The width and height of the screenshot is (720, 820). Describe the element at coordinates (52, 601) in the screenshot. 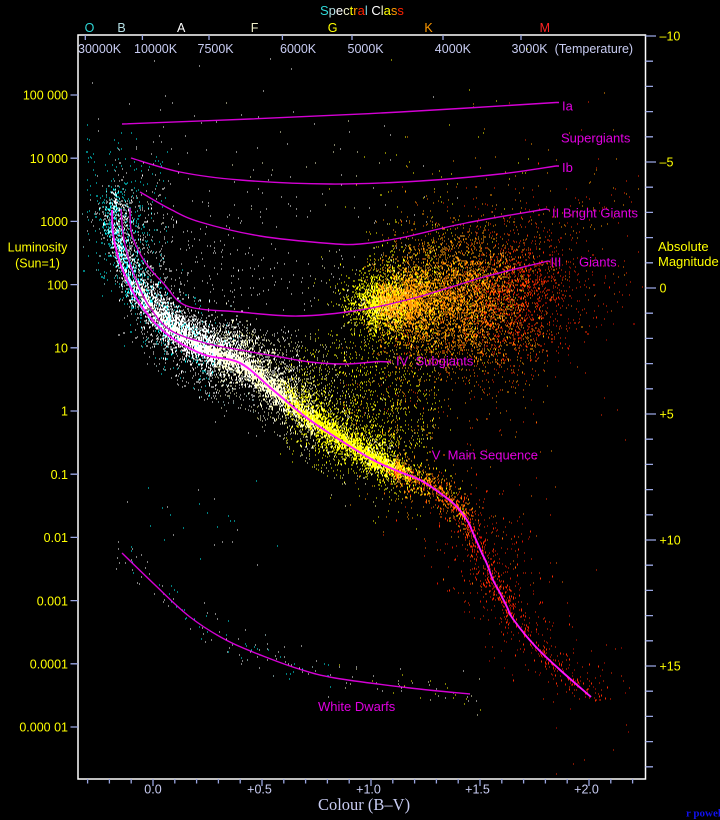

I see `svg-text: 0.001` at that location.